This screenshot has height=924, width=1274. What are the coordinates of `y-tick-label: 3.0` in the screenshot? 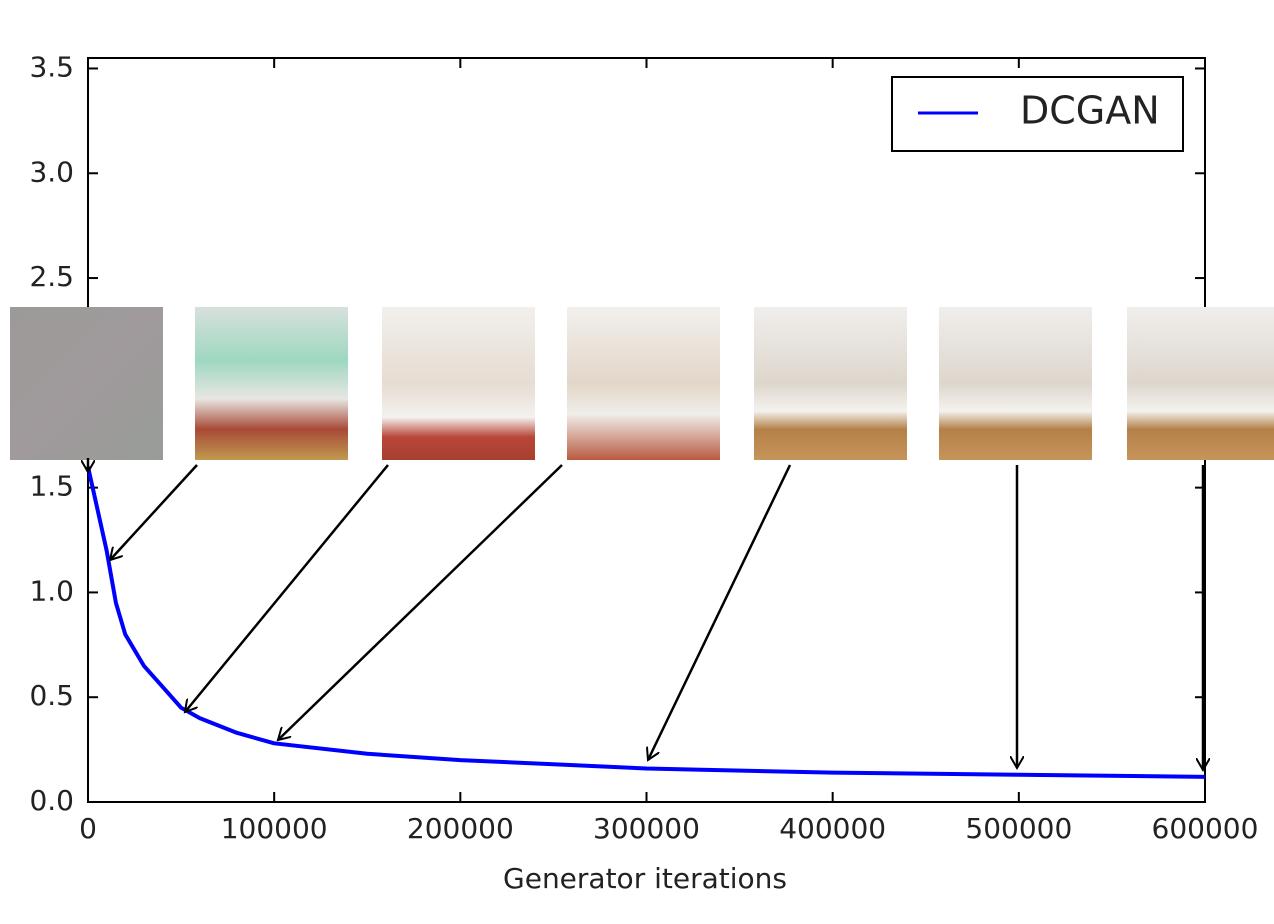 It's located at (51, 171).